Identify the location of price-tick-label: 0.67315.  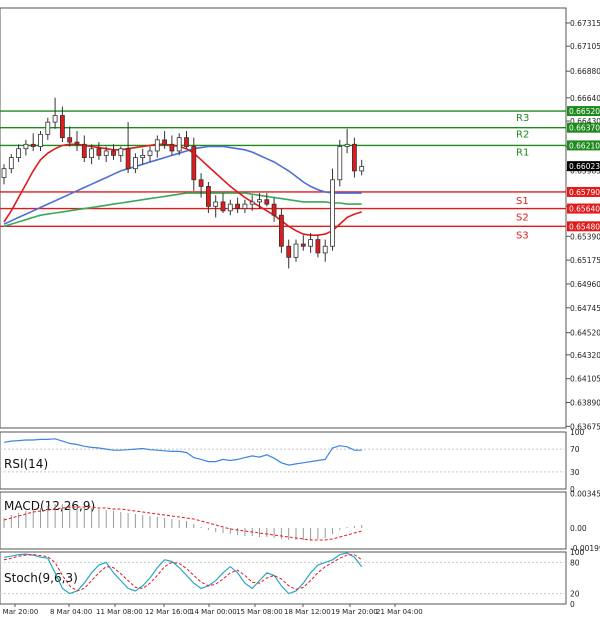
(585, 23).